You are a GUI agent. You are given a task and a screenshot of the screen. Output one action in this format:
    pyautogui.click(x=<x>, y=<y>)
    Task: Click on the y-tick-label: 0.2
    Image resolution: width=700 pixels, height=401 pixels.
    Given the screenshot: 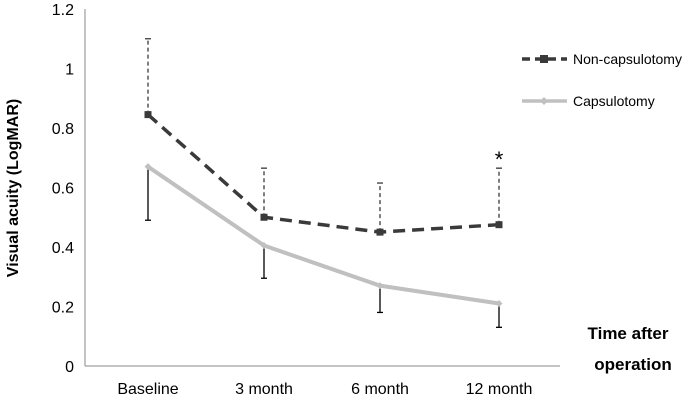 What is the action you would take?
    pyautogui.click(x=63, y=308)
    